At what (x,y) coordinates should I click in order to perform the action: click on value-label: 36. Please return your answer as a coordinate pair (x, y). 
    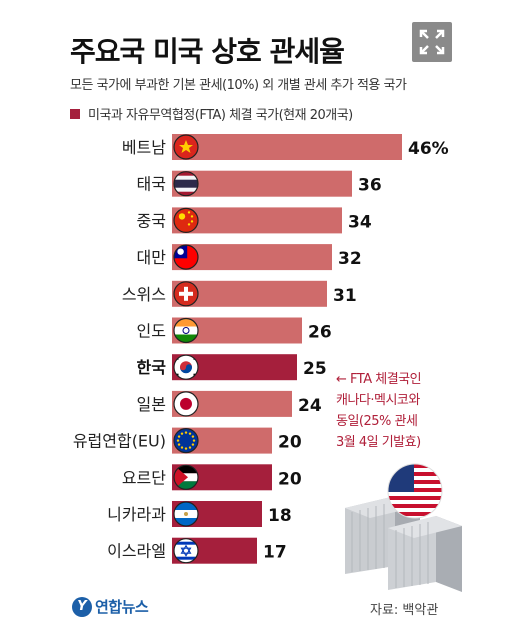
    Looking at the image, I should click on (370, 186).